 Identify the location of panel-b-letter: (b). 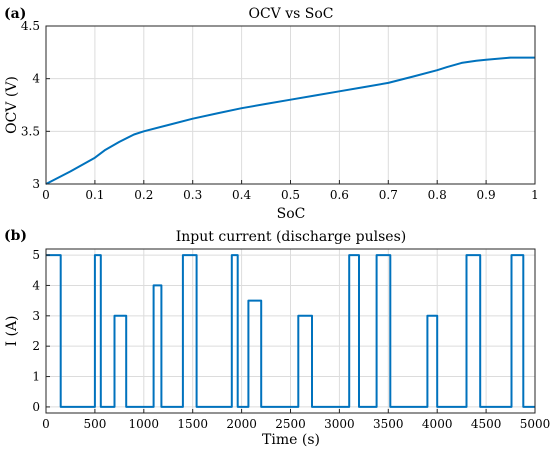
(15, 236).